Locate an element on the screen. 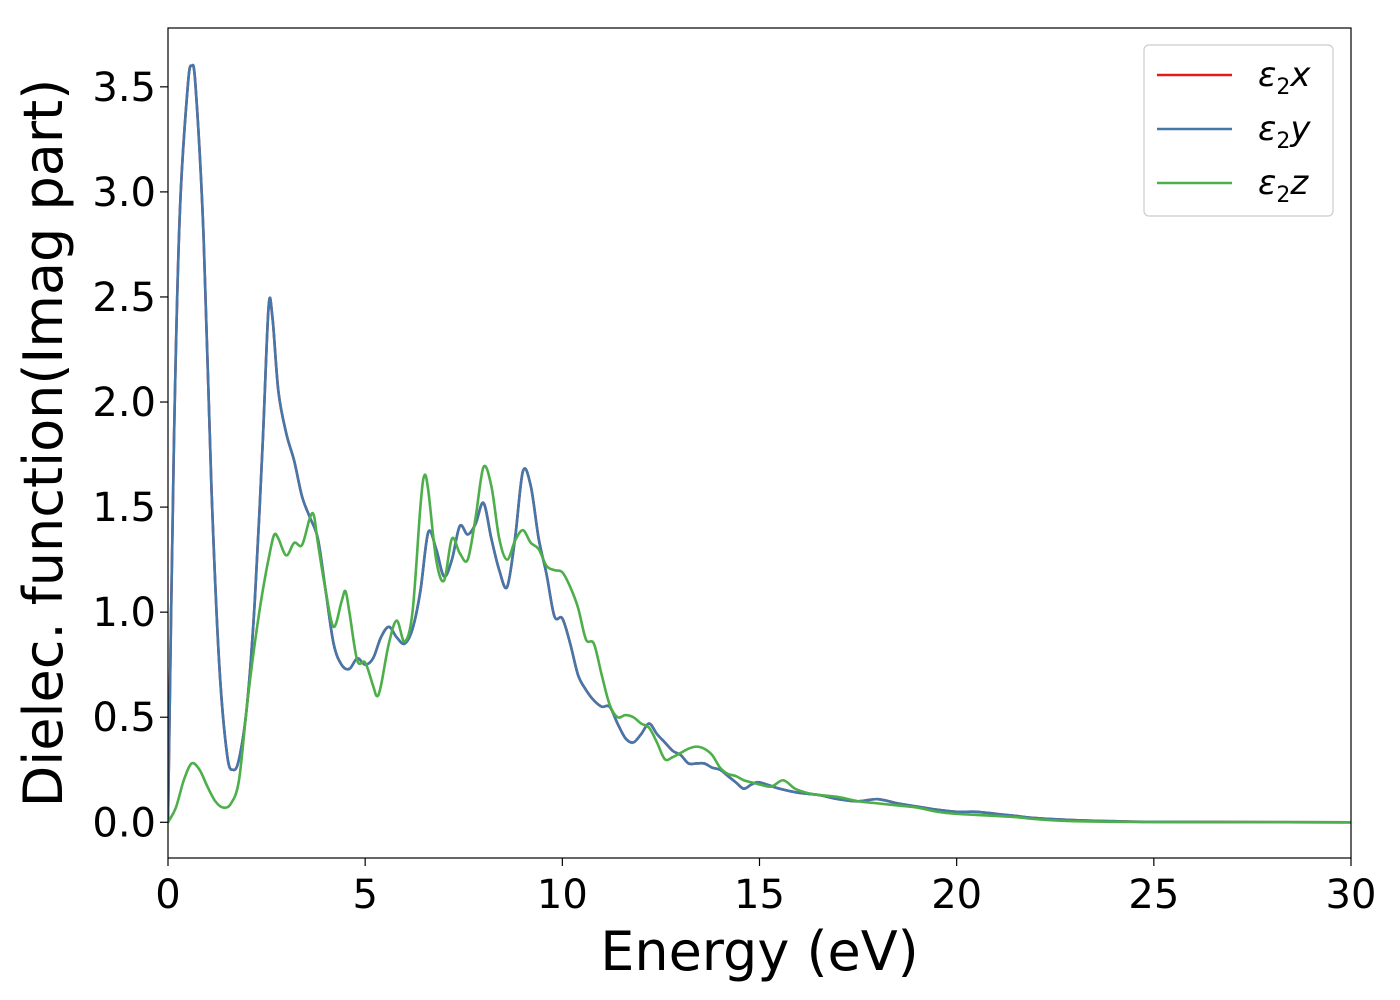 The width and height of the screenshot is (1400, 1000). y-axis-title: Dielec. function(Imag part) is located at coordinates (43, 443).